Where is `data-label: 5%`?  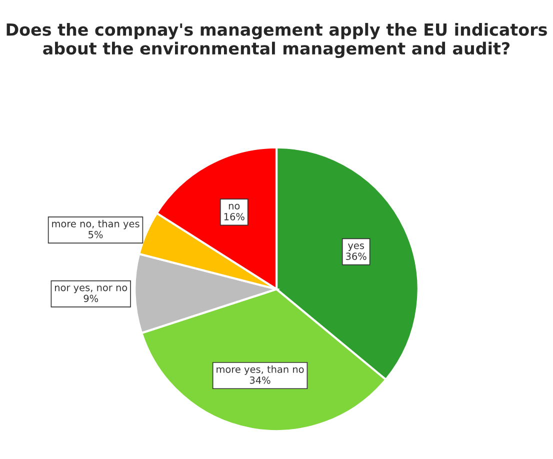
data-label: 5% is located at coordinates (95, 234).